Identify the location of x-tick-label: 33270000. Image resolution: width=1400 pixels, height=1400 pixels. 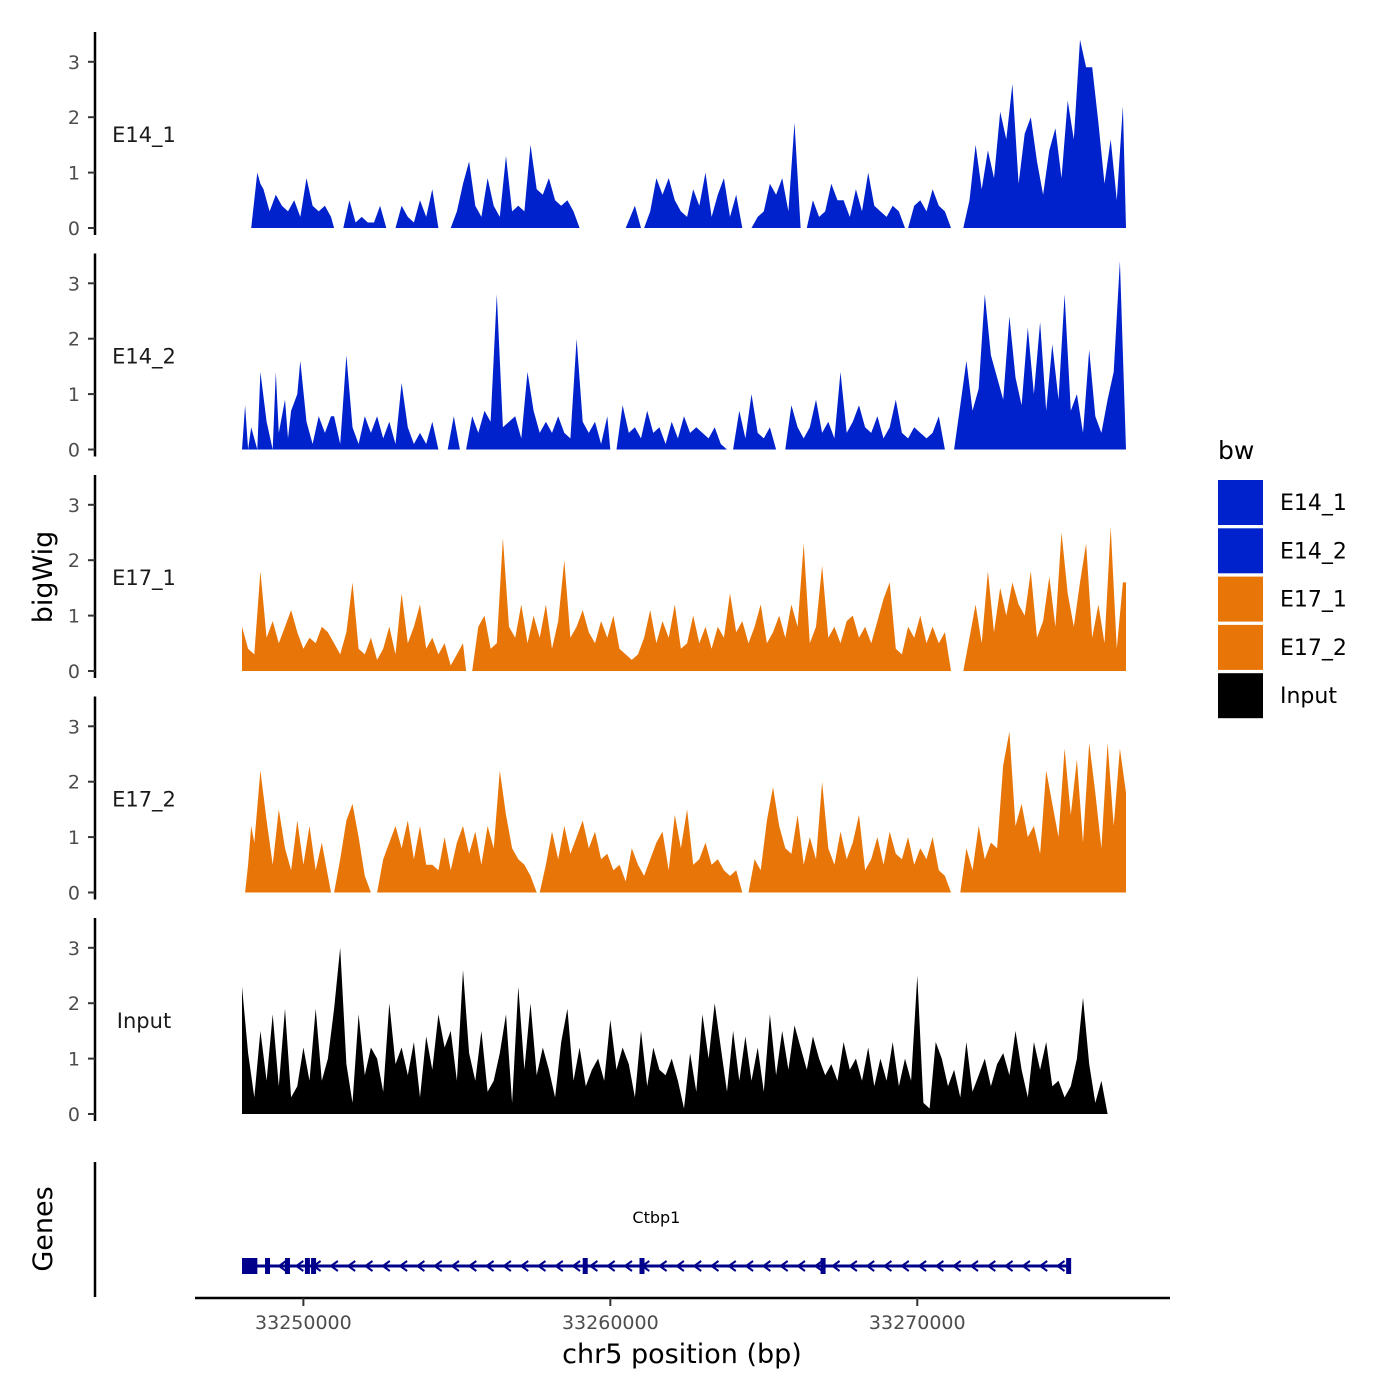
(917, 1323).